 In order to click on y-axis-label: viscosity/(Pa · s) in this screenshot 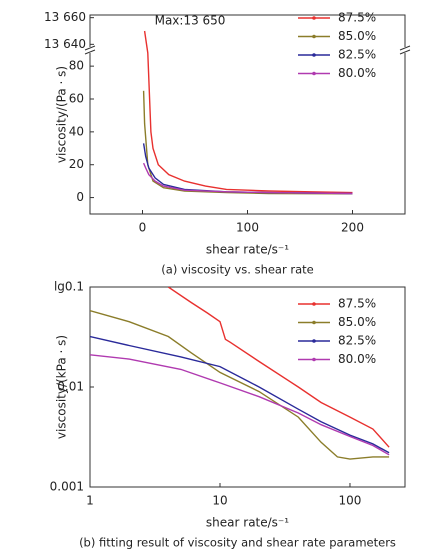, I will do `click(62, 114)`.